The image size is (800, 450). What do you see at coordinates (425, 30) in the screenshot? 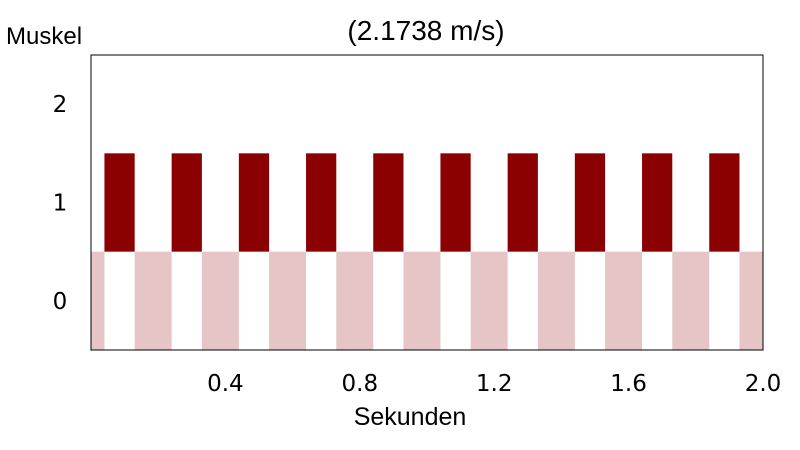
I see `chart-title: (2.1738 m/s)` at bounding box center [425, 30].